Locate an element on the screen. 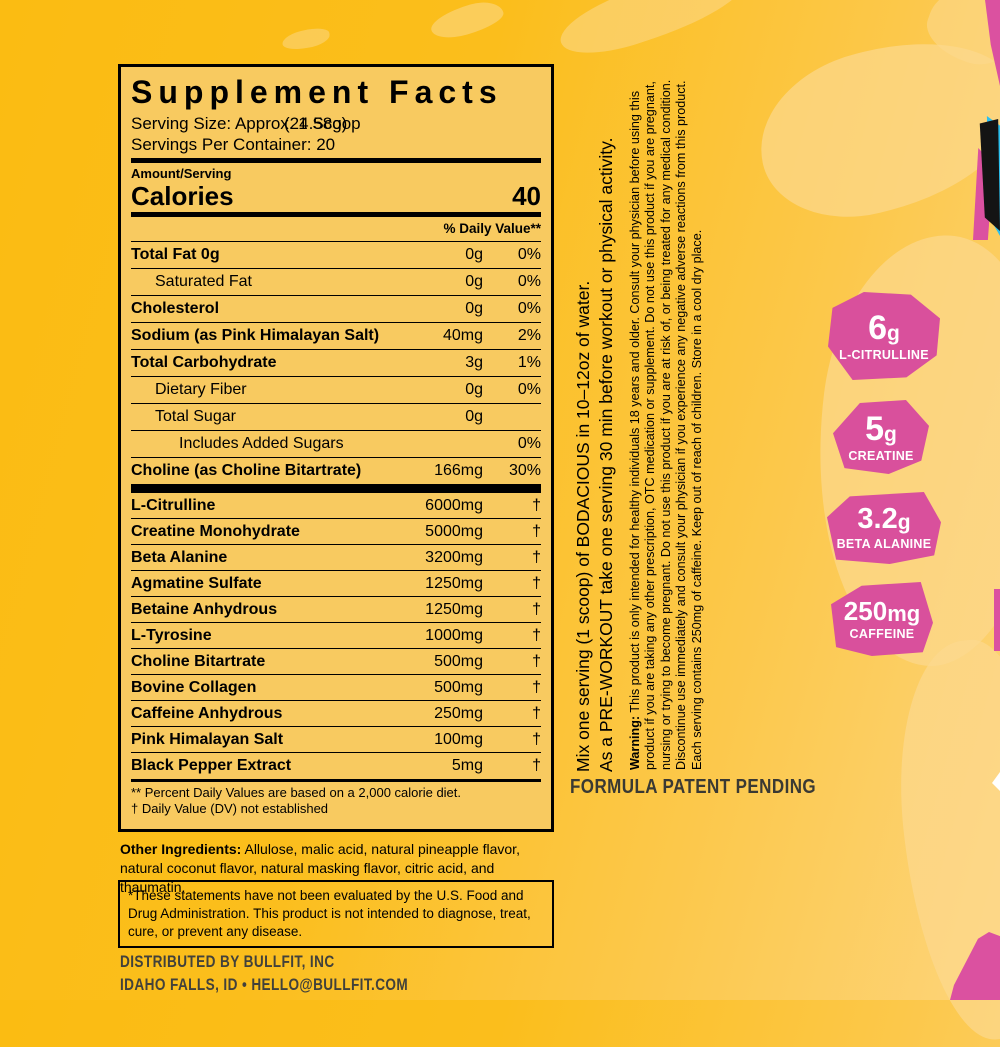  servings-per-container: Servings Per Container: 20 is located at coordinates (233, 144).